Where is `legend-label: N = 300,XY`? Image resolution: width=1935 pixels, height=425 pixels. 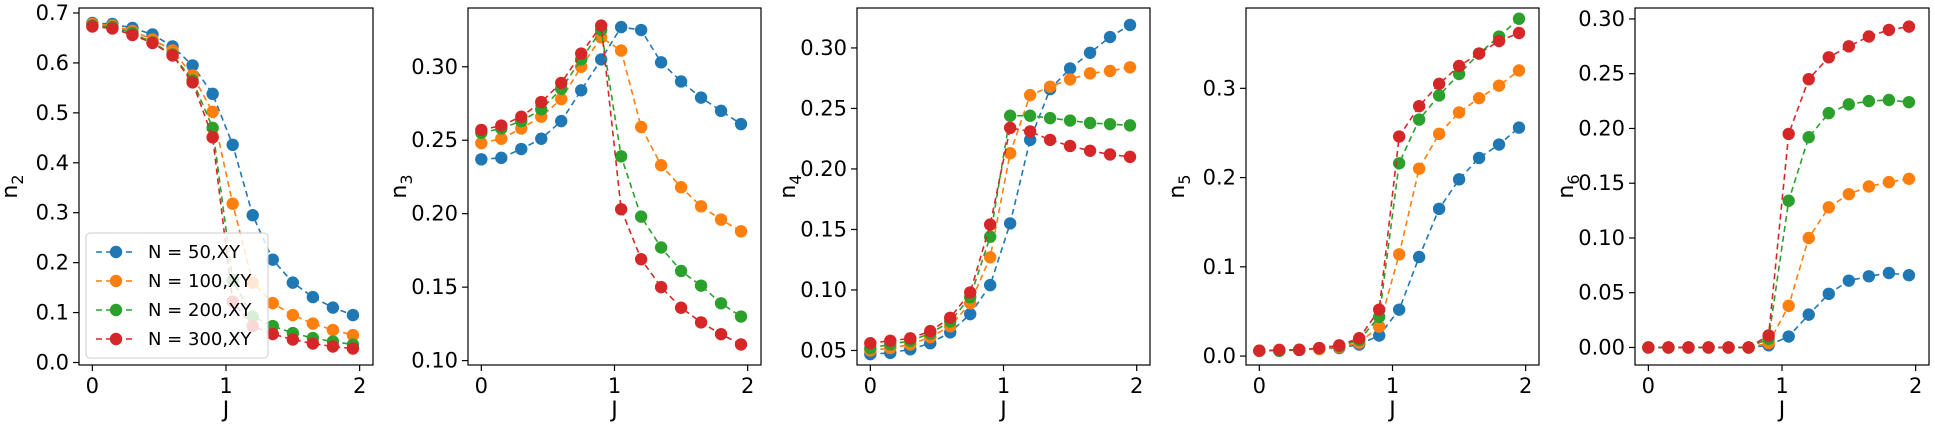
legend-label: N = 300,XY is located at coordinates (200, 339).